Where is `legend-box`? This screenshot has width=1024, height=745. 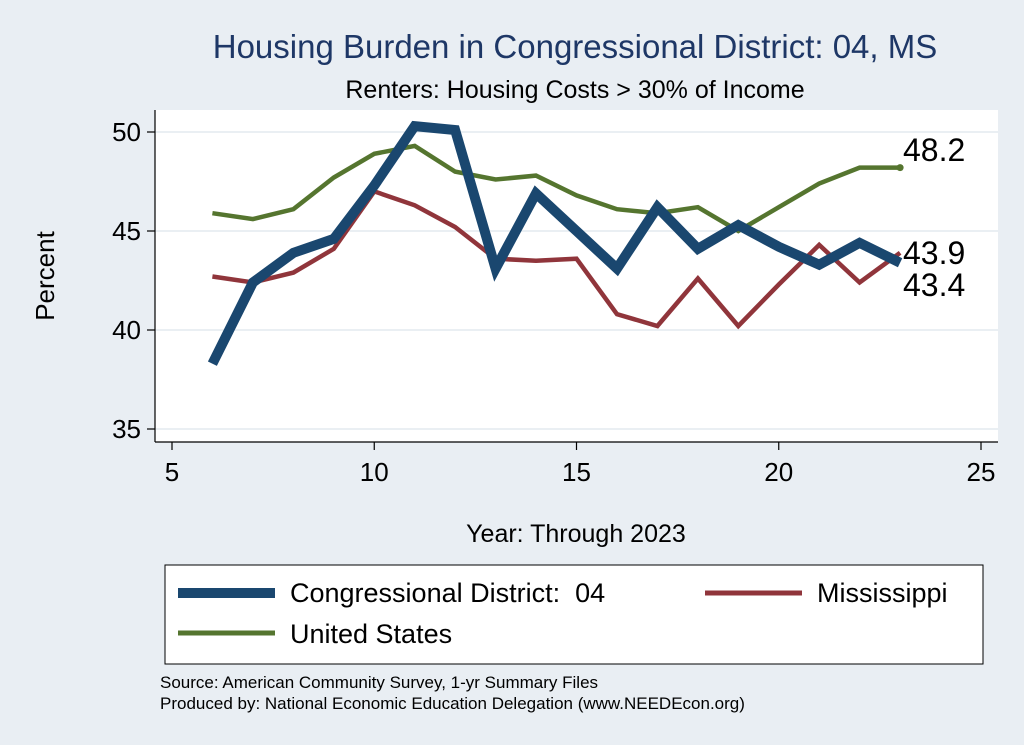 legend-box is located at coordinates (574, 614).